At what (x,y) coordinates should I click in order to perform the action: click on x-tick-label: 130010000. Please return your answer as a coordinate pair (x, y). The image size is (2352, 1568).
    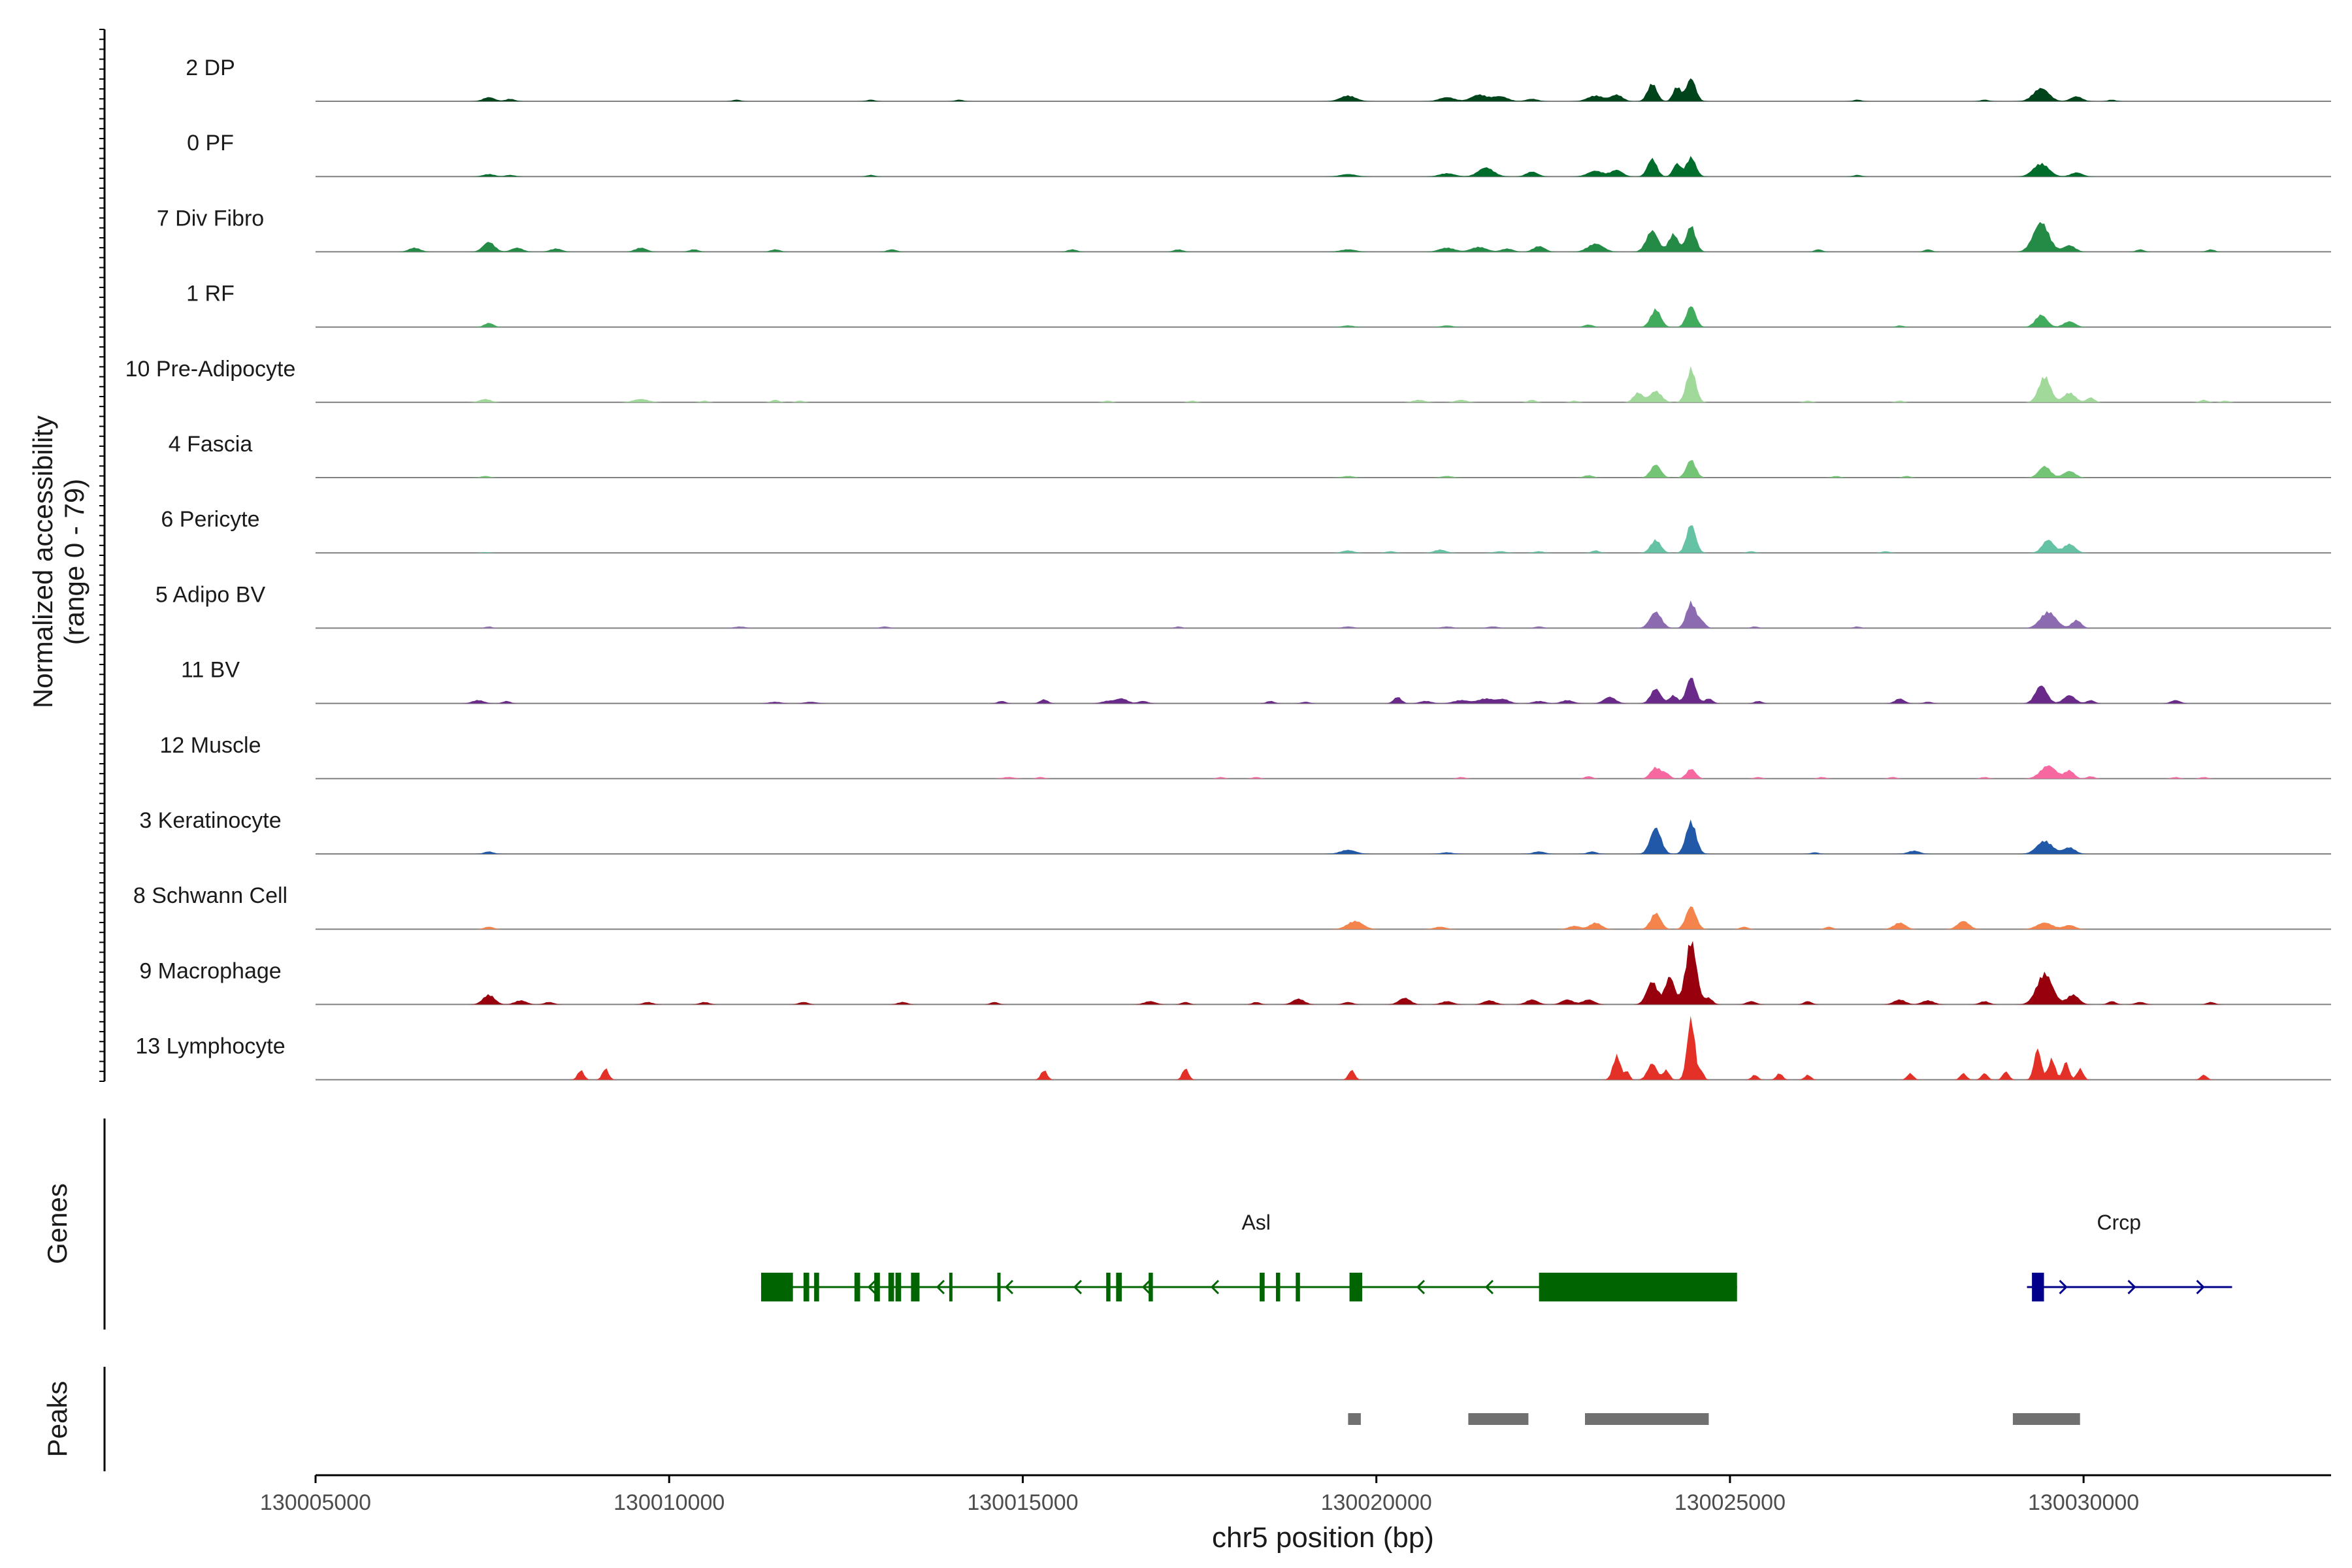
    Looking at the image, I should click on (669, 1502).